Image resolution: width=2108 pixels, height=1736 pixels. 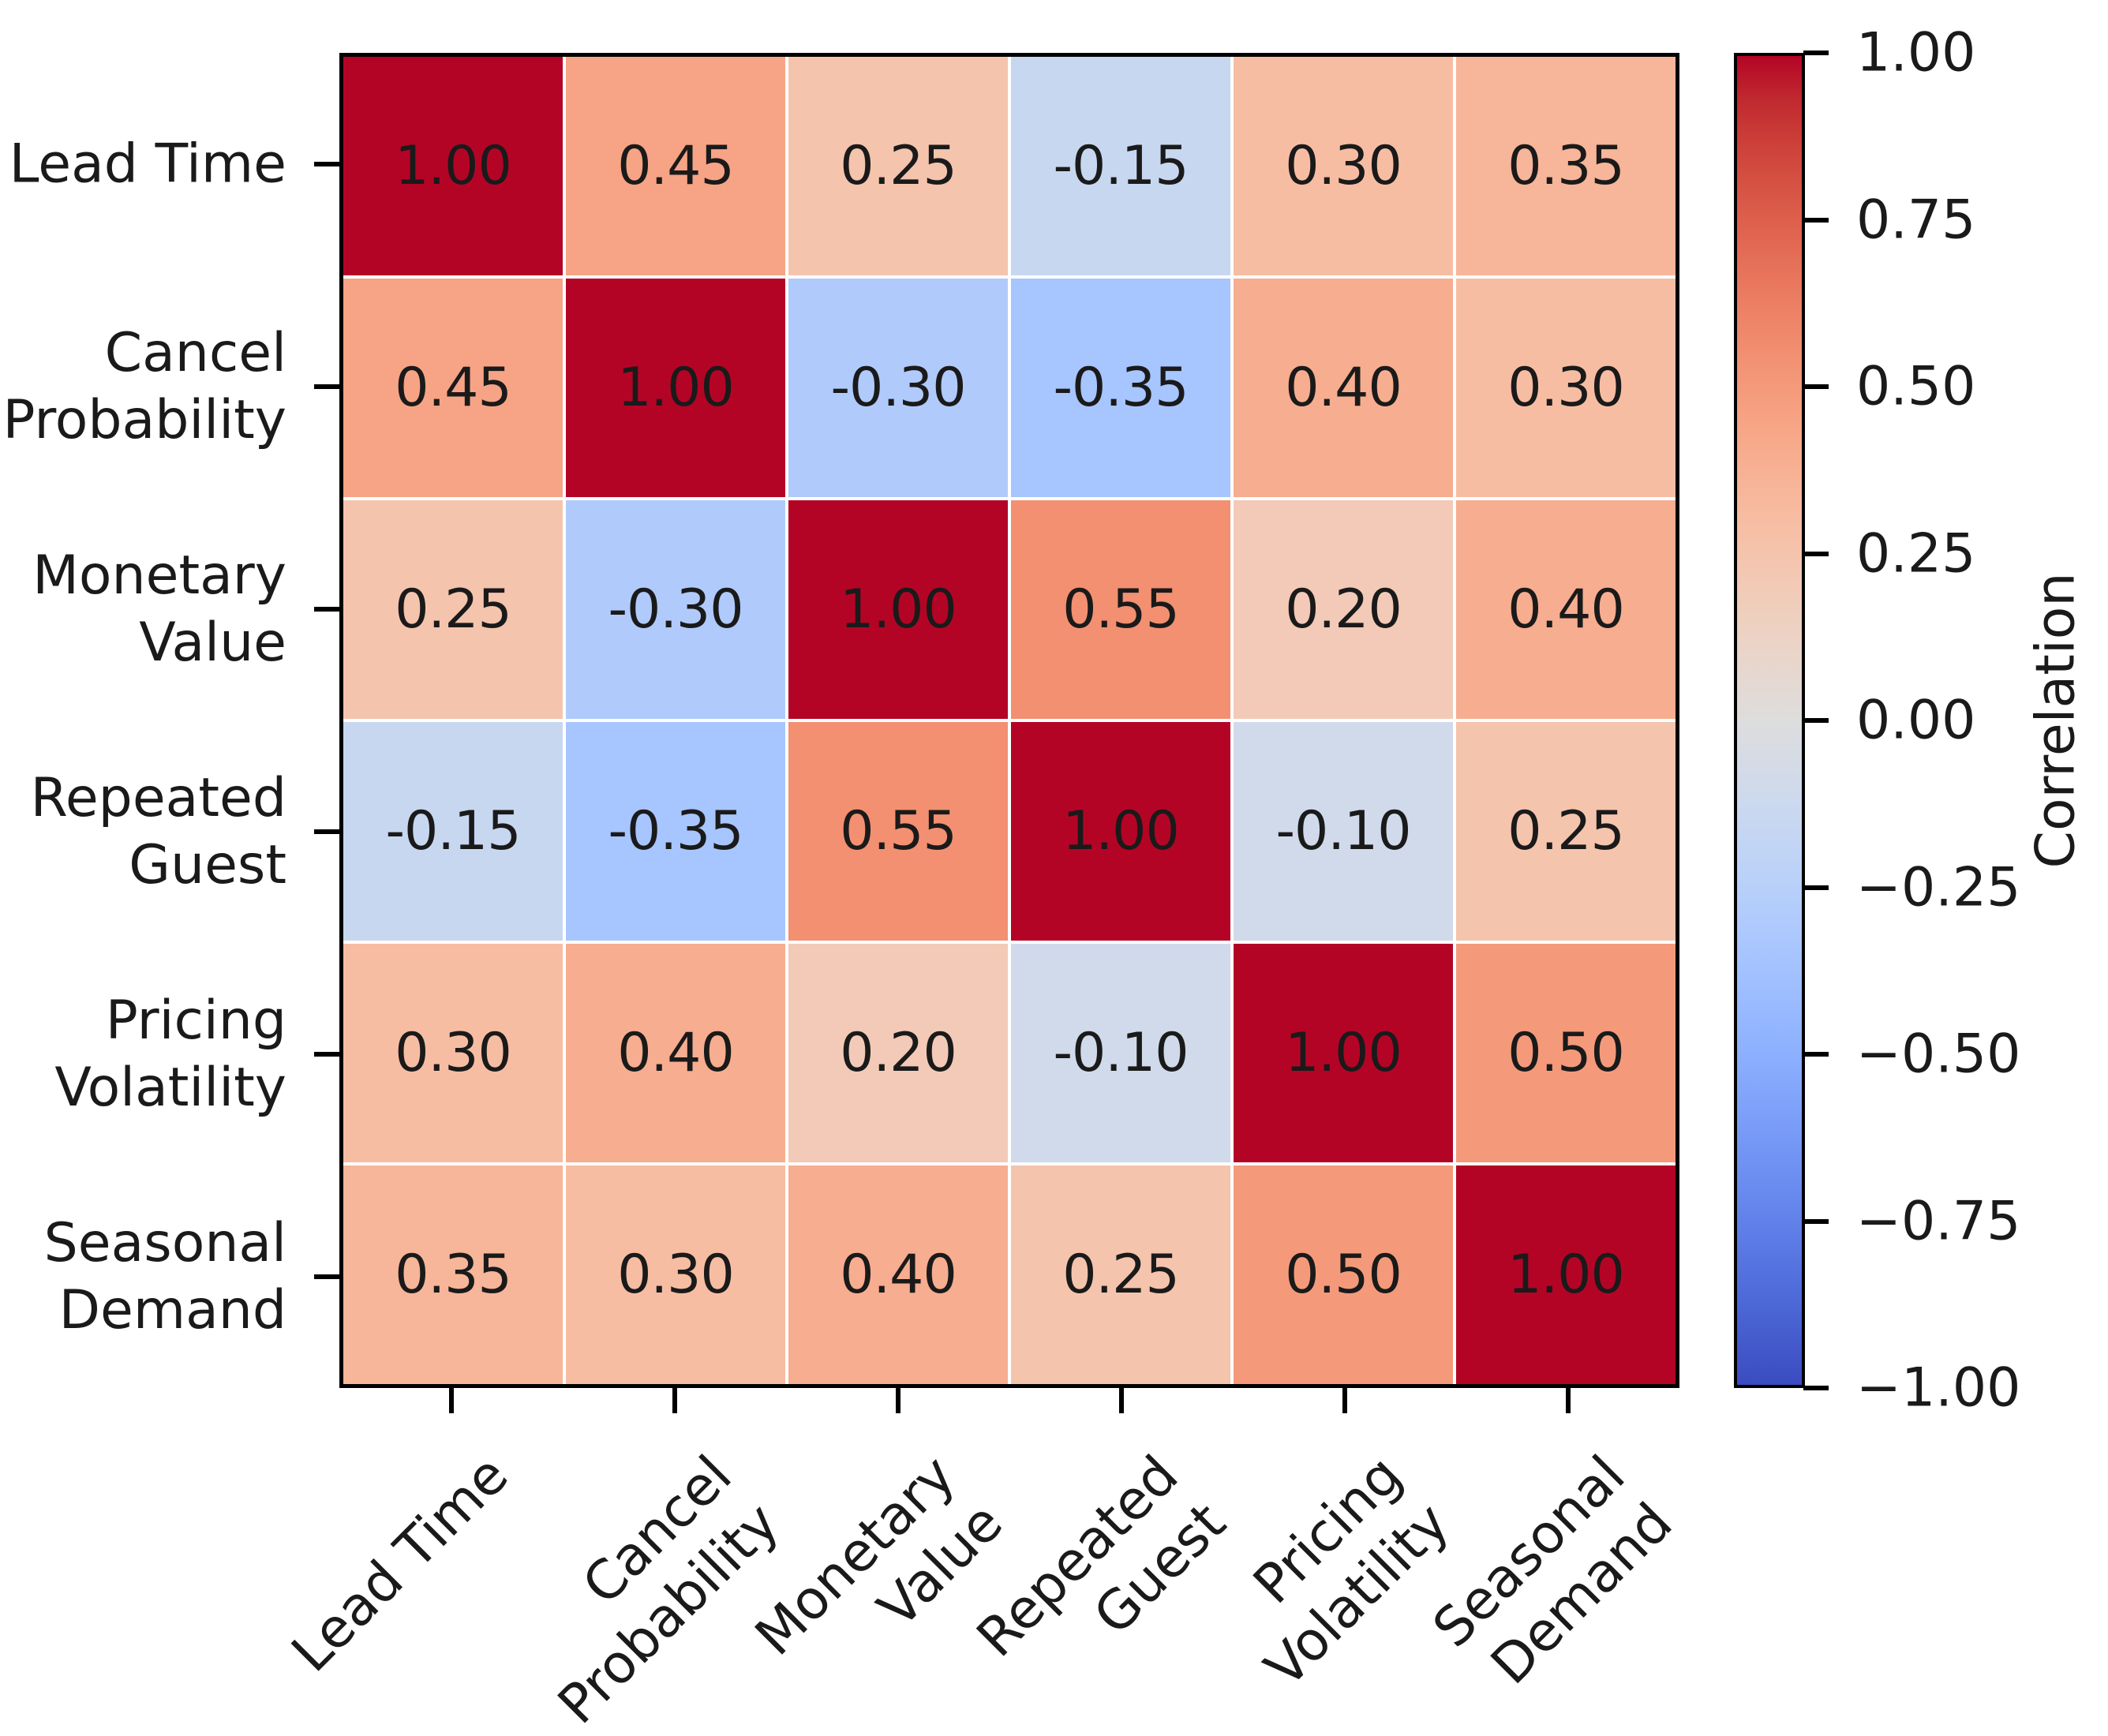 I want to click on heatmap-cell-r3c1: -0.35, so click(x=675, y=831).